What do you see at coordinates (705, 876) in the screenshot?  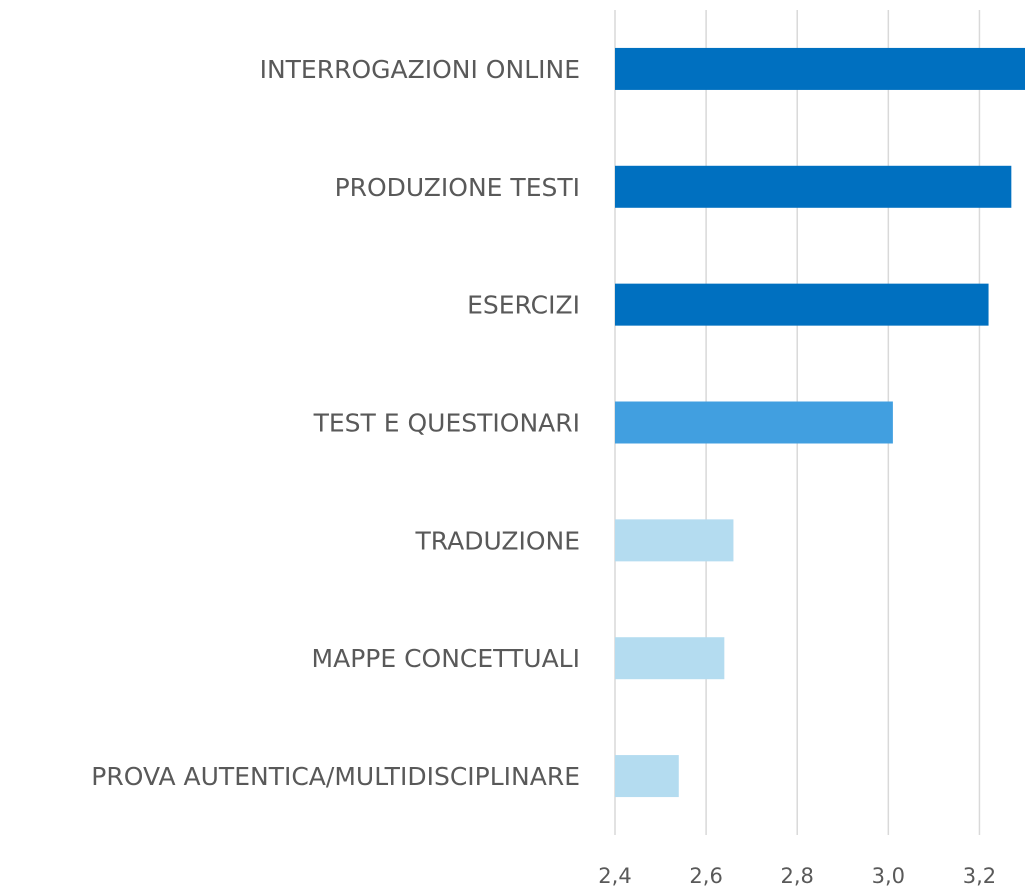 I see `x-tick-label: 2,6` at bounding box center [705, 876].